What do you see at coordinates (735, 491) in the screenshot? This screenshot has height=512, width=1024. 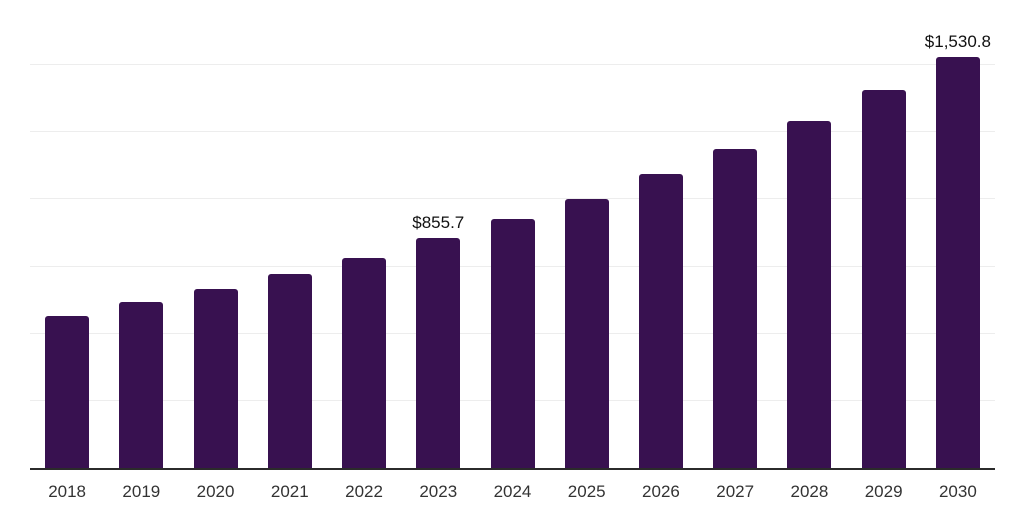 I see `x-tick-2027: 2027` at bounding box center [735, 491].